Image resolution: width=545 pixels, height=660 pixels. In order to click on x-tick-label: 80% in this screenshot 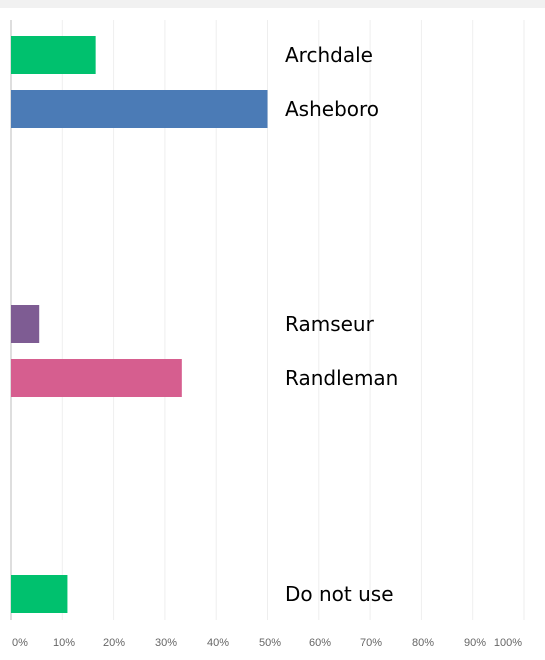, I will do `click(423, 643)`.